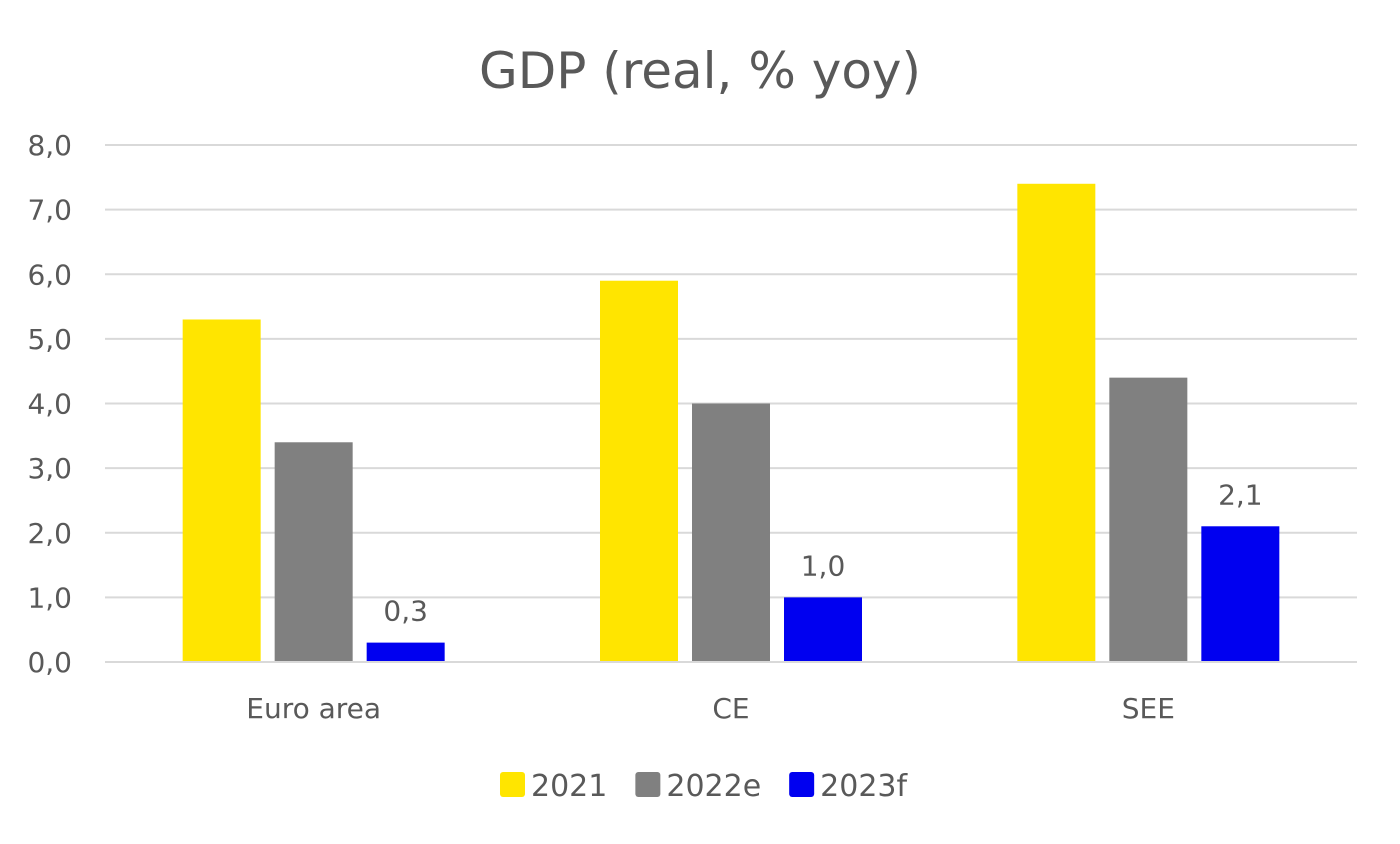  I want to click on y-tick-label: 8,0, so click(49, 145).